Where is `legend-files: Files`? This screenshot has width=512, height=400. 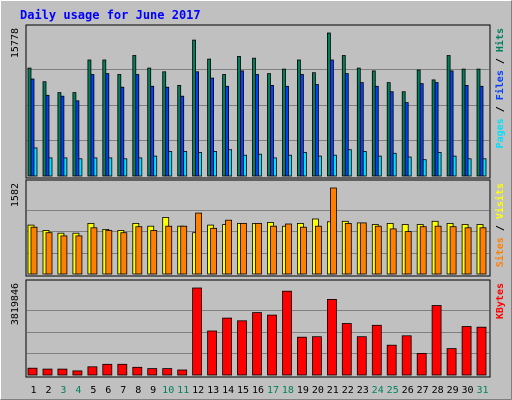 legend-files: Files is located at coordinates (500, 85).